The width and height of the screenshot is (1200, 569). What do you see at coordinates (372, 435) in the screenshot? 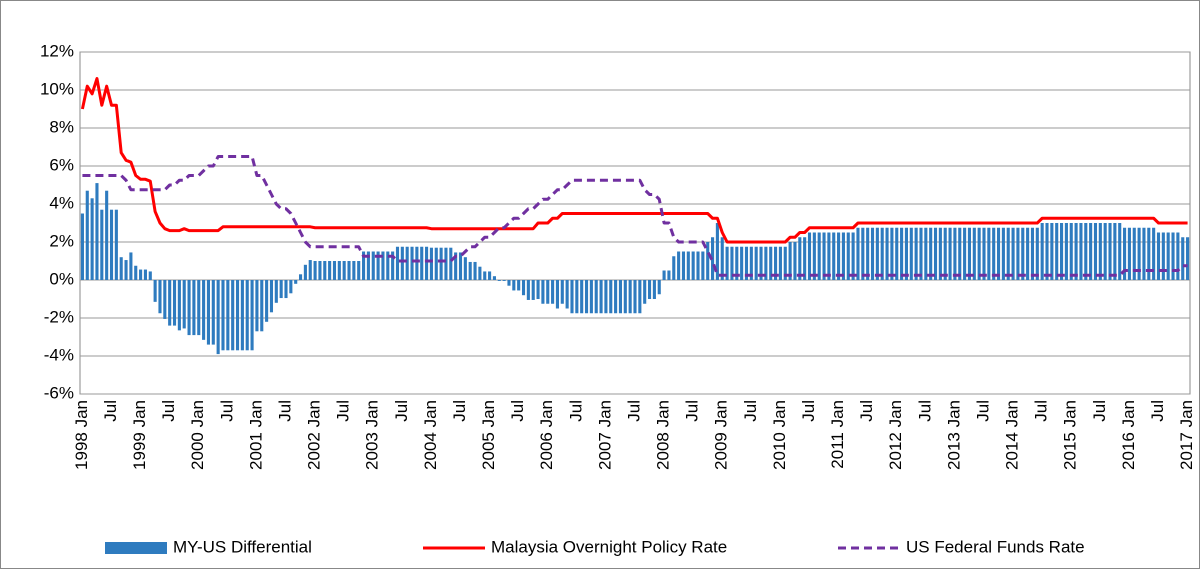
I see `x-tick-label: 2003 Jan` at bounding box center [372, 435].